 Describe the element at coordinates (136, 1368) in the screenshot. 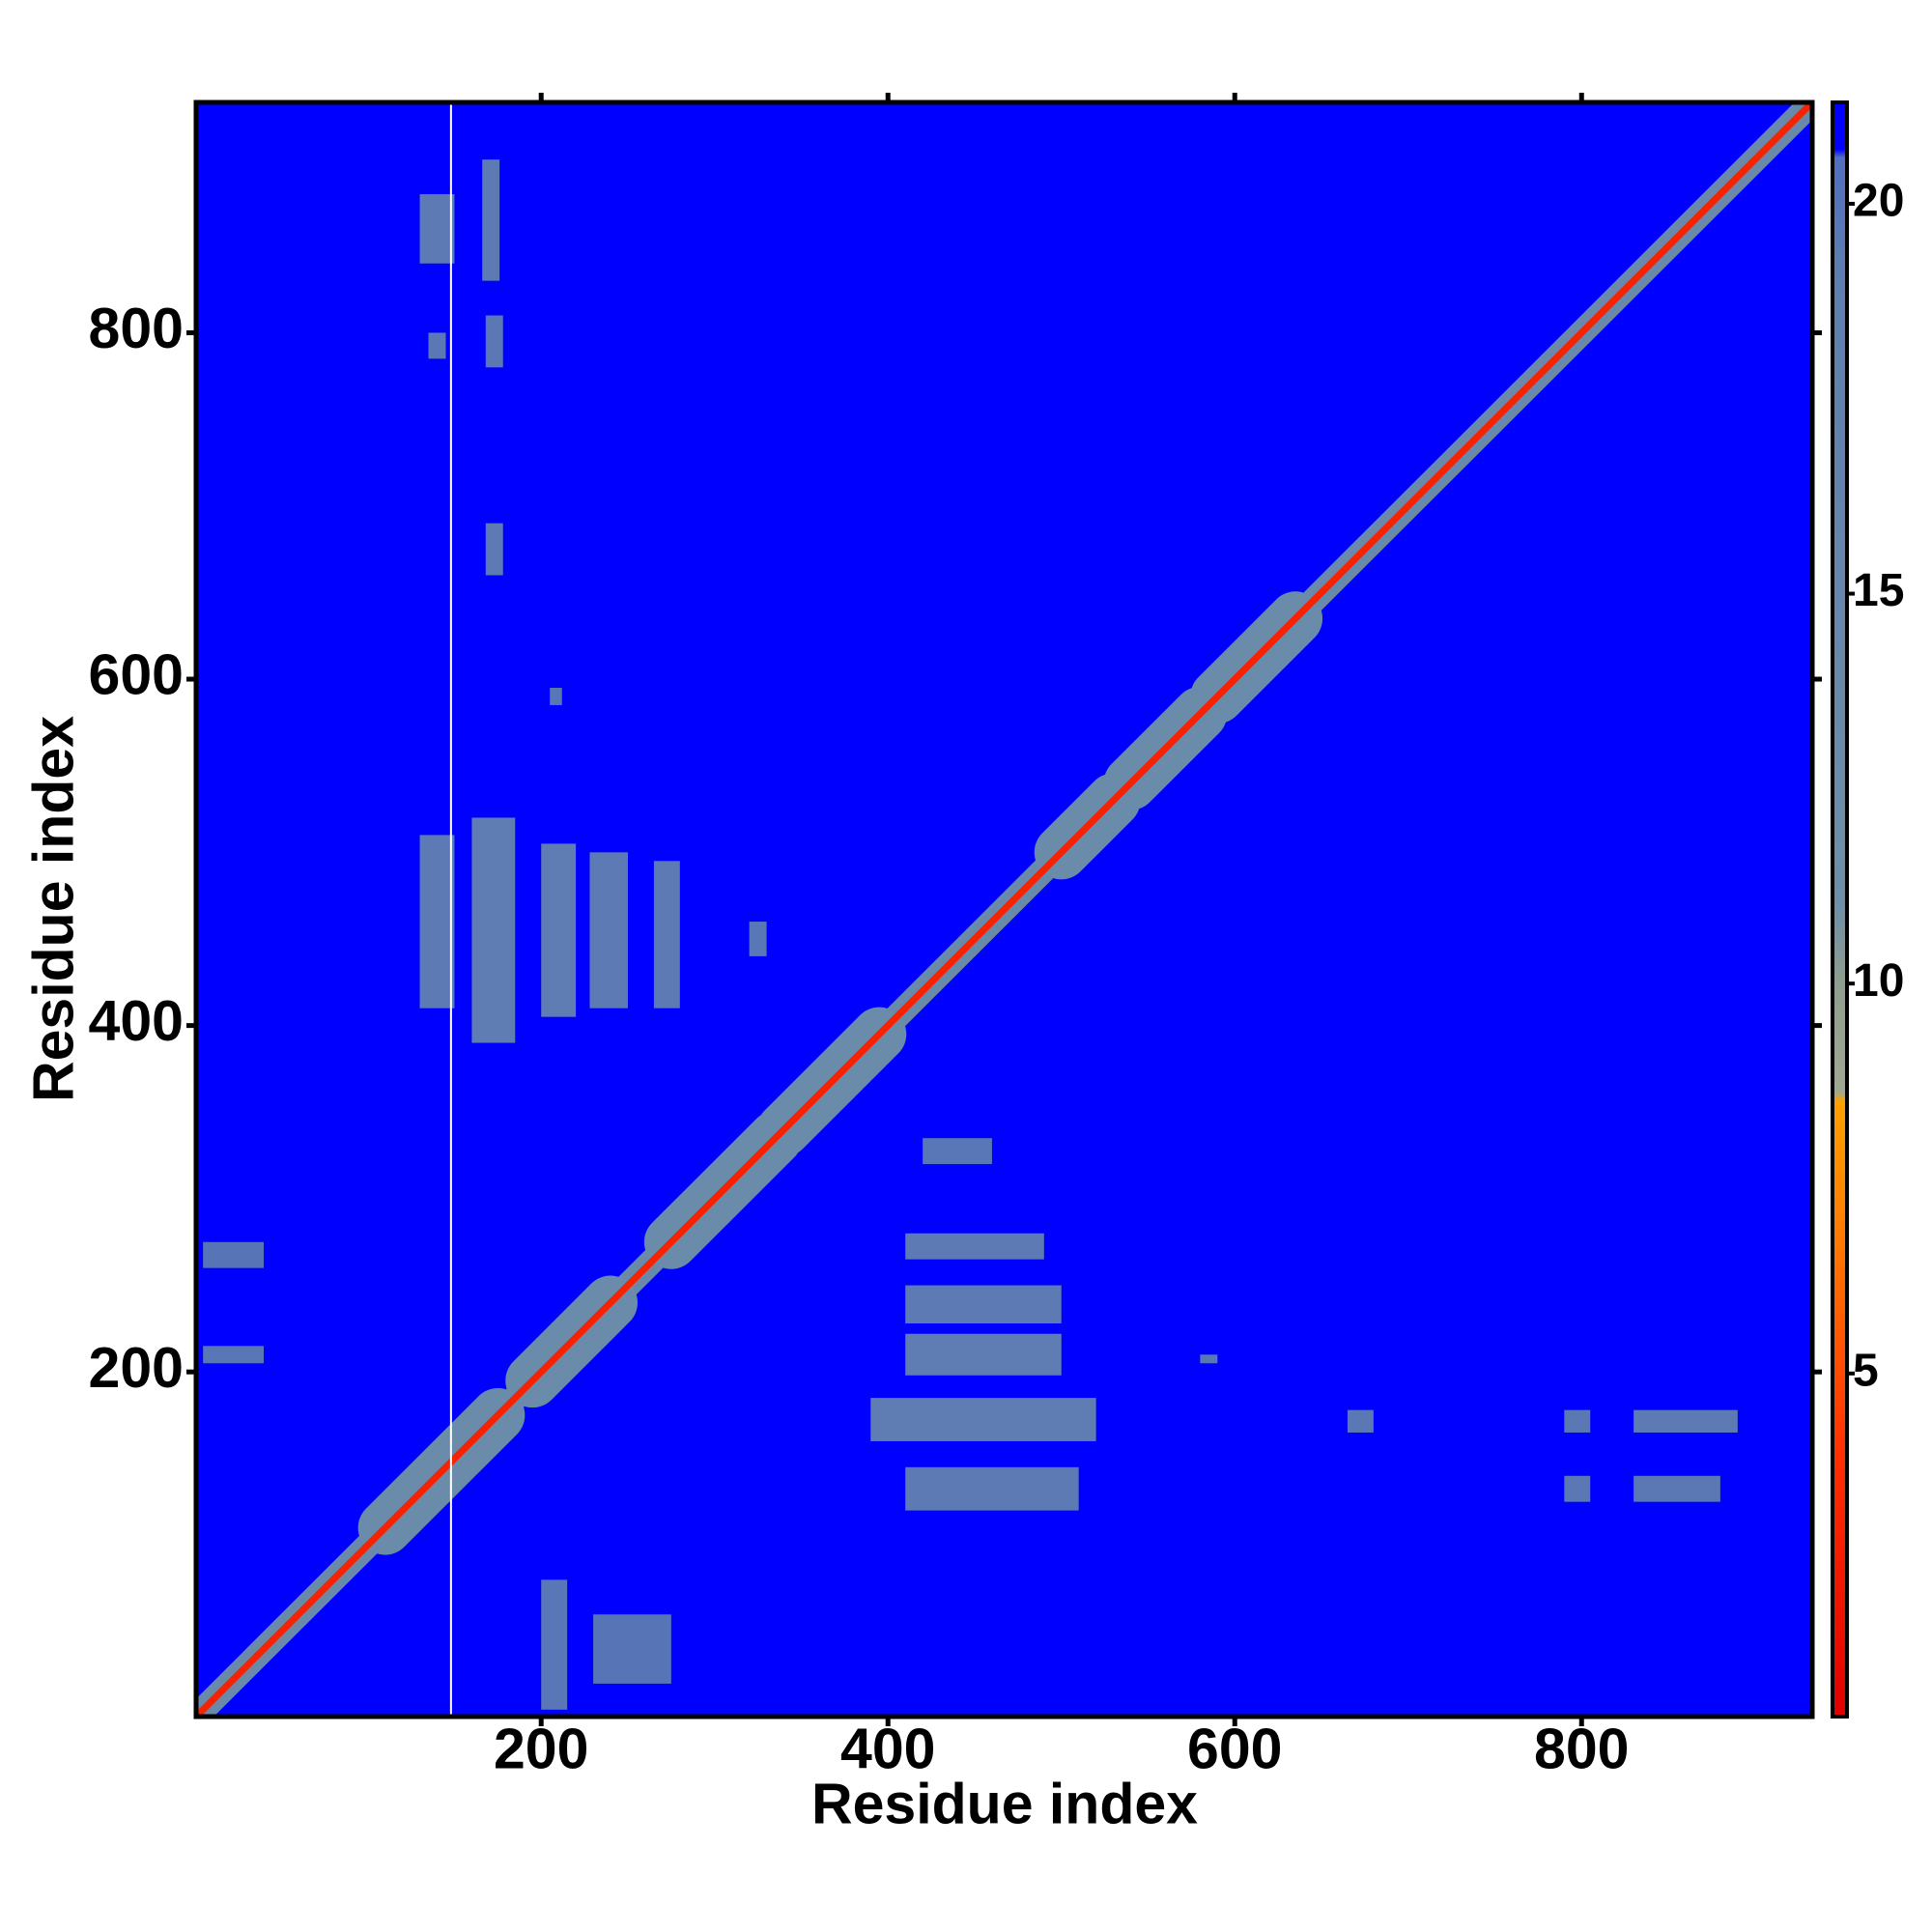

I see `y-tick-label: 200` at that location.